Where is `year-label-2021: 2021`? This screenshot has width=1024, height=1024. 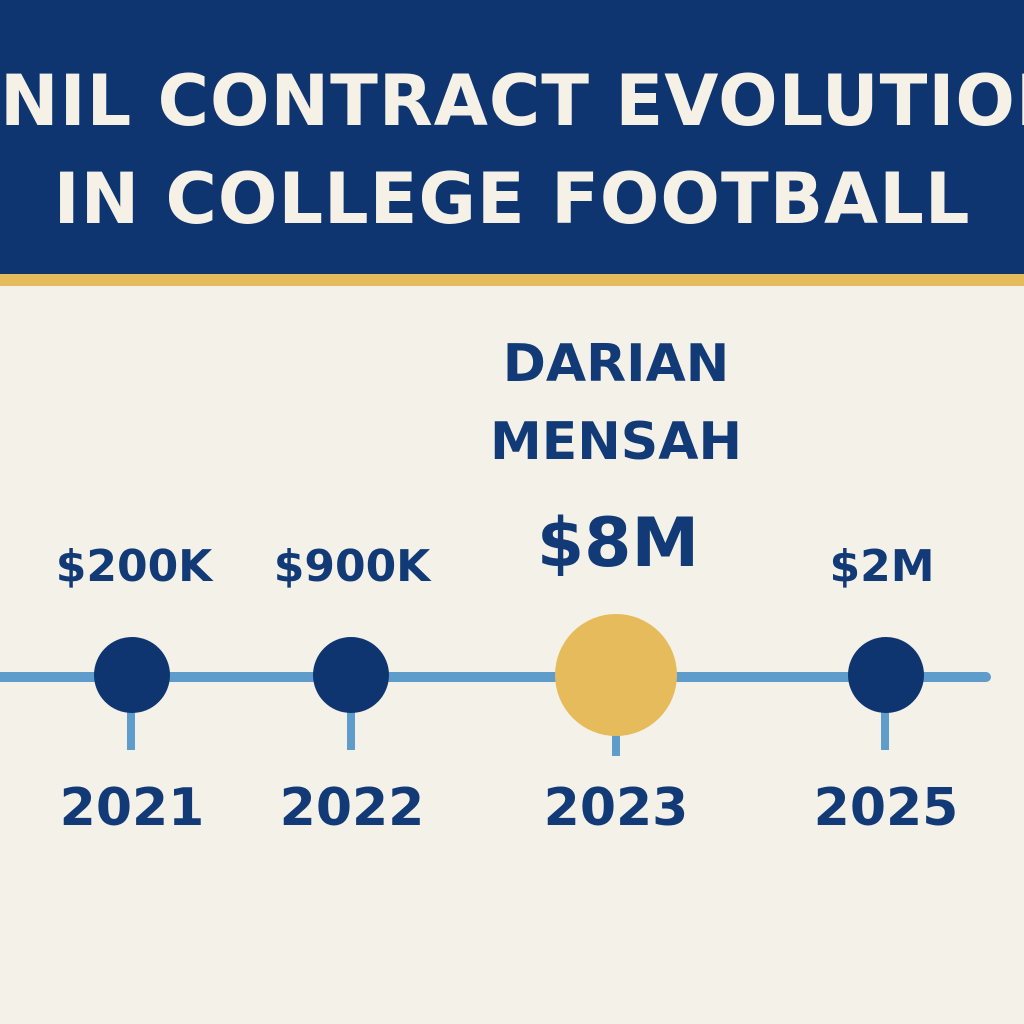 year-label-2021: 2021 is located at coordinates (132, 808).